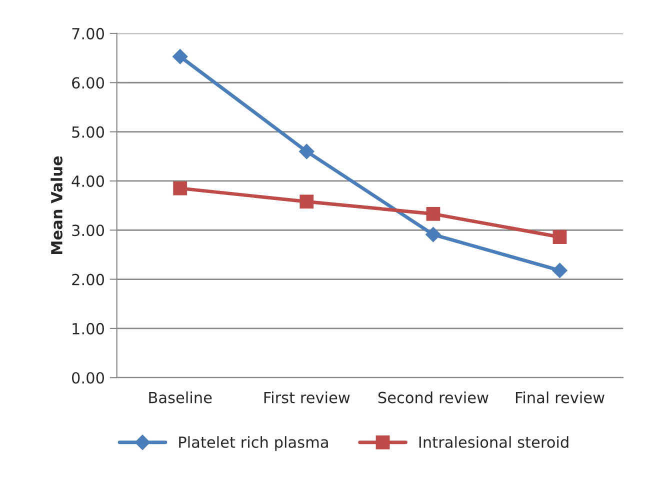  What do you see at coordinates (88, 280) in the screenshot?
I see `y-tick-label: 2.00` at bounding box center [88, 280].